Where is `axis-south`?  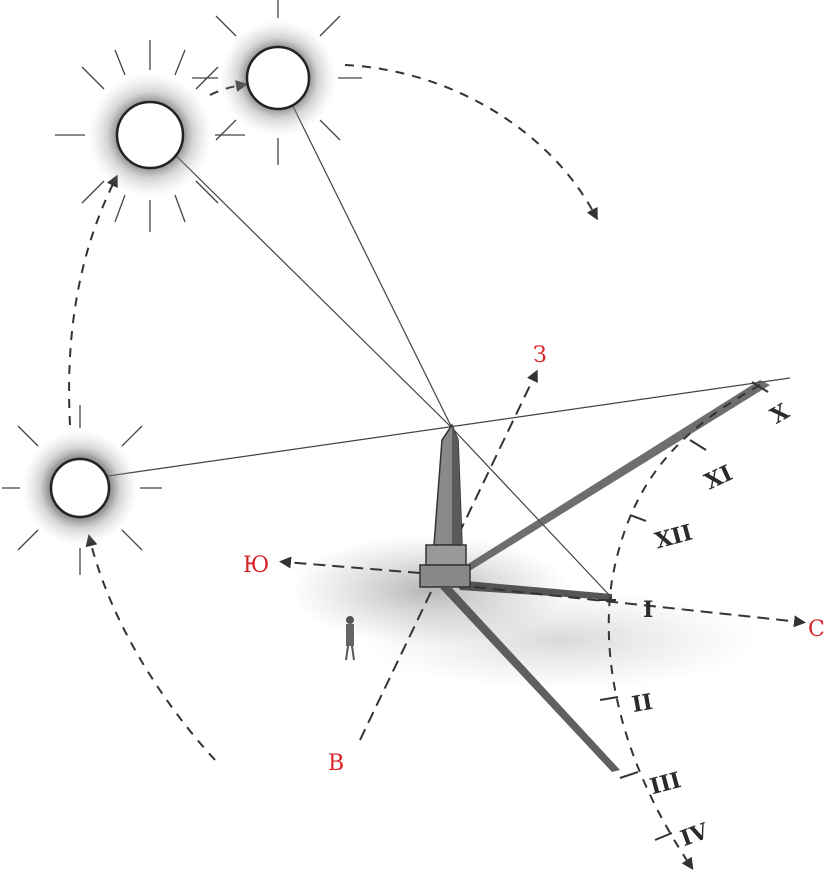 axis-south is located at coordinates (350, 565).